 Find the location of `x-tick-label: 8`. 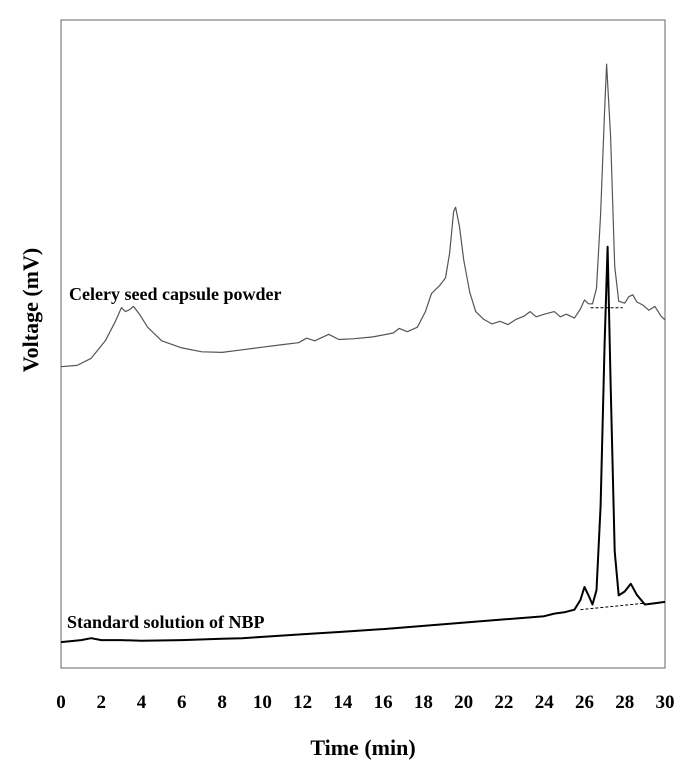

x-tick-label: 8 is located at coordinates (222, 702).